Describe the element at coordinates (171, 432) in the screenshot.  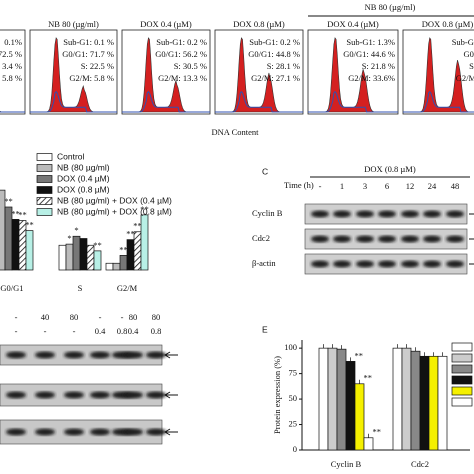
I see `arrow` at that location.